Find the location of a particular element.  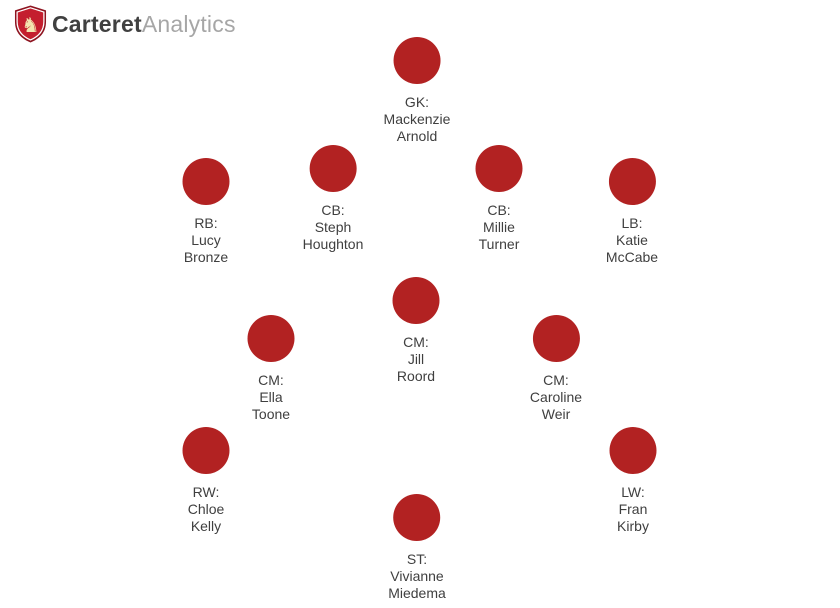

shield-lion-icon: ♞ is located at coordinates (30, 24).